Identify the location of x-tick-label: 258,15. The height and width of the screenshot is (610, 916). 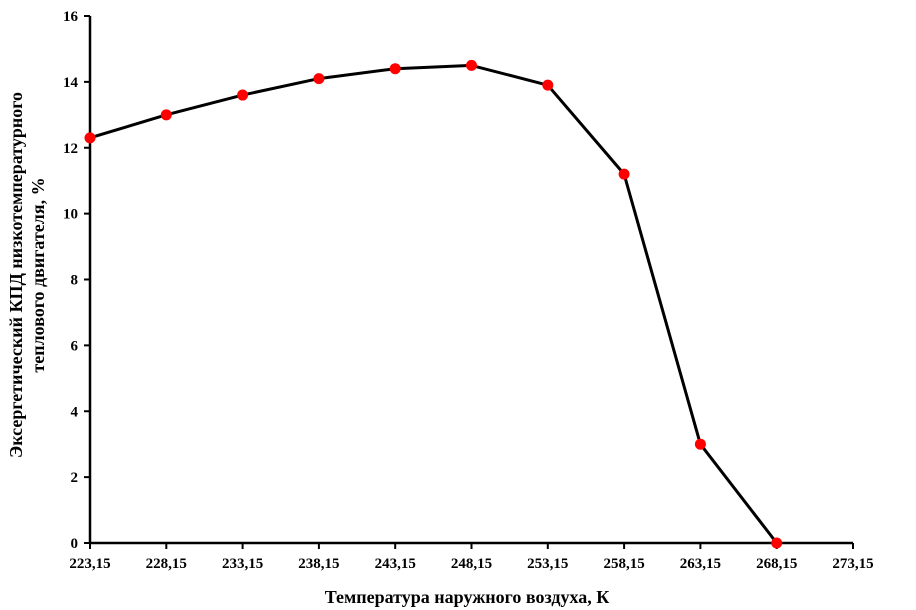
(623, 564).